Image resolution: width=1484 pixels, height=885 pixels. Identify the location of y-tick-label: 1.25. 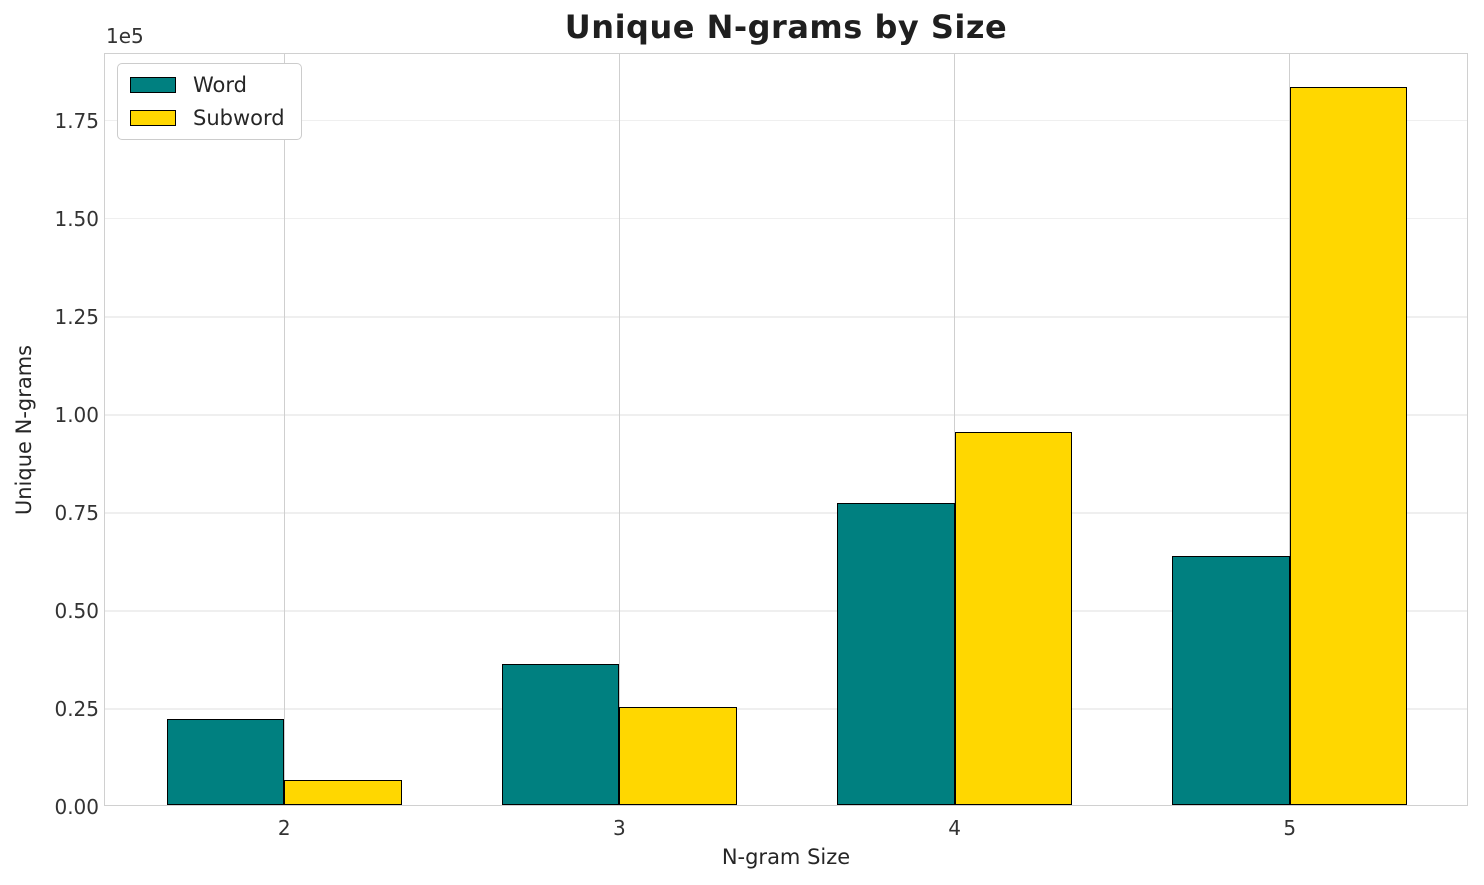
(76, 316).